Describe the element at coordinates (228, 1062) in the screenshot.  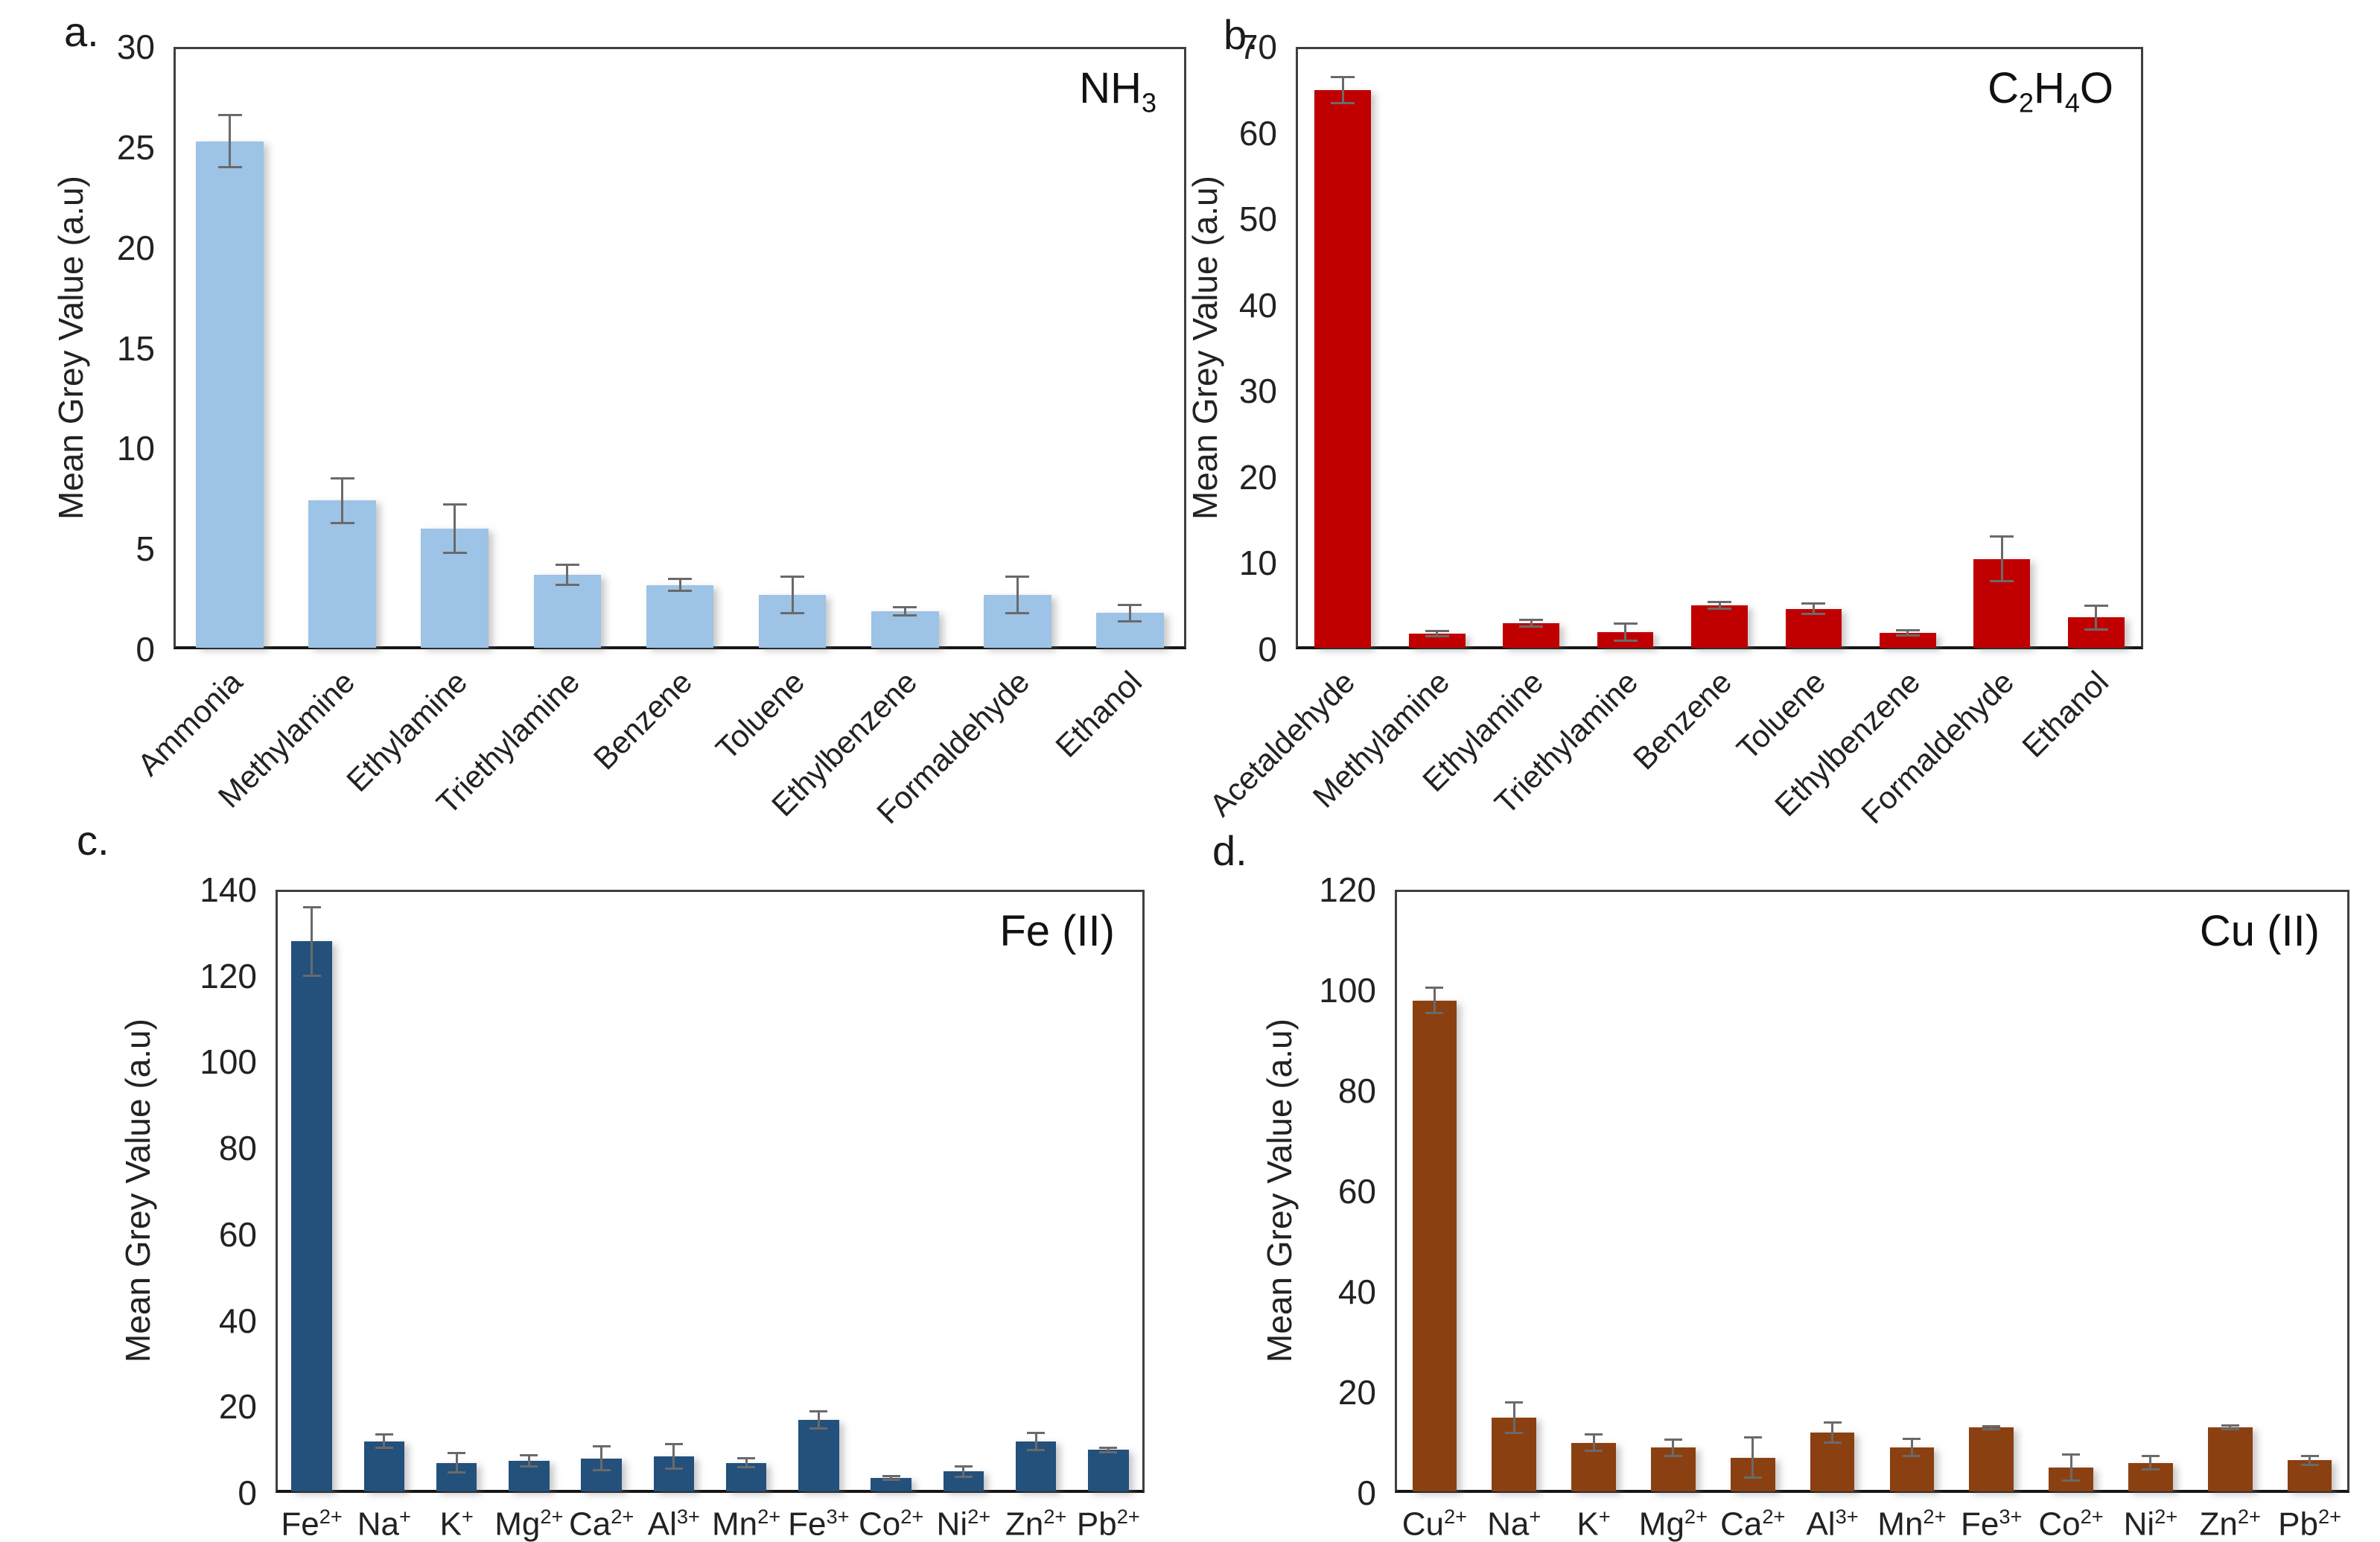
I see `y-tick-label-c-100: 100` at that location.